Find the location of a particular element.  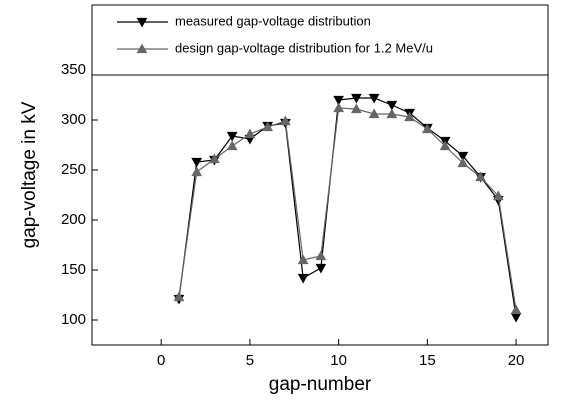

legend-box is located at coordinates (320, 40).